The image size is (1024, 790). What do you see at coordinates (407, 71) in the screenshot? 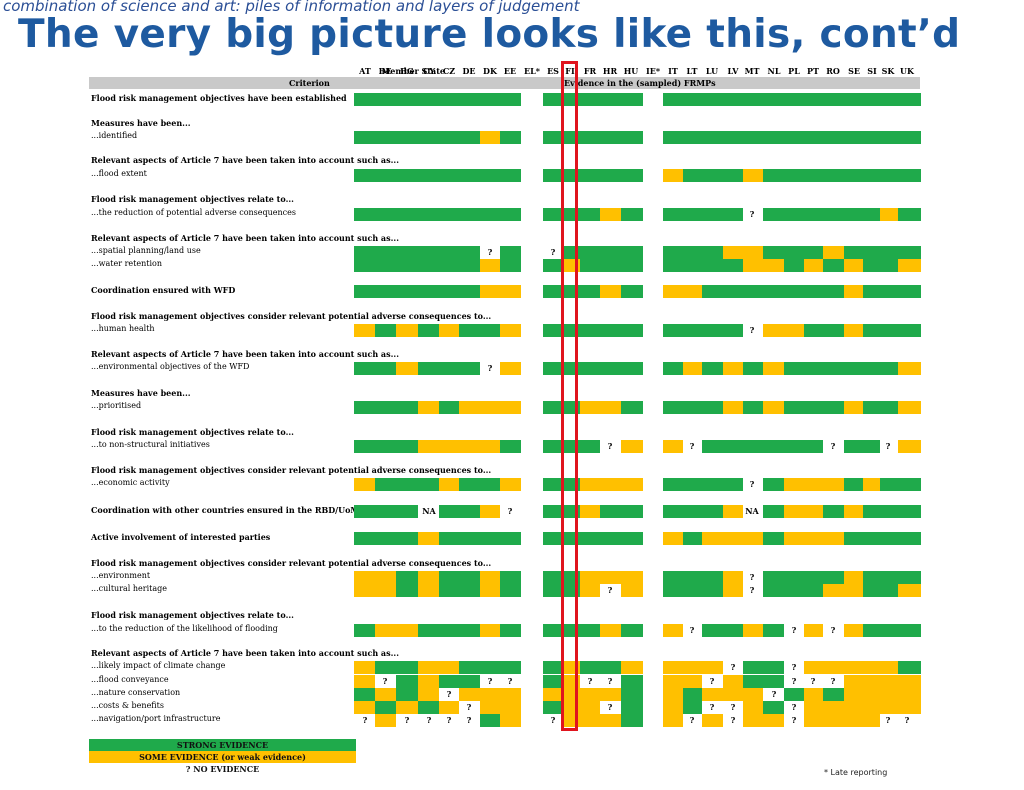
I see `country-code-bg: BG` at bounding box center [407, 71].